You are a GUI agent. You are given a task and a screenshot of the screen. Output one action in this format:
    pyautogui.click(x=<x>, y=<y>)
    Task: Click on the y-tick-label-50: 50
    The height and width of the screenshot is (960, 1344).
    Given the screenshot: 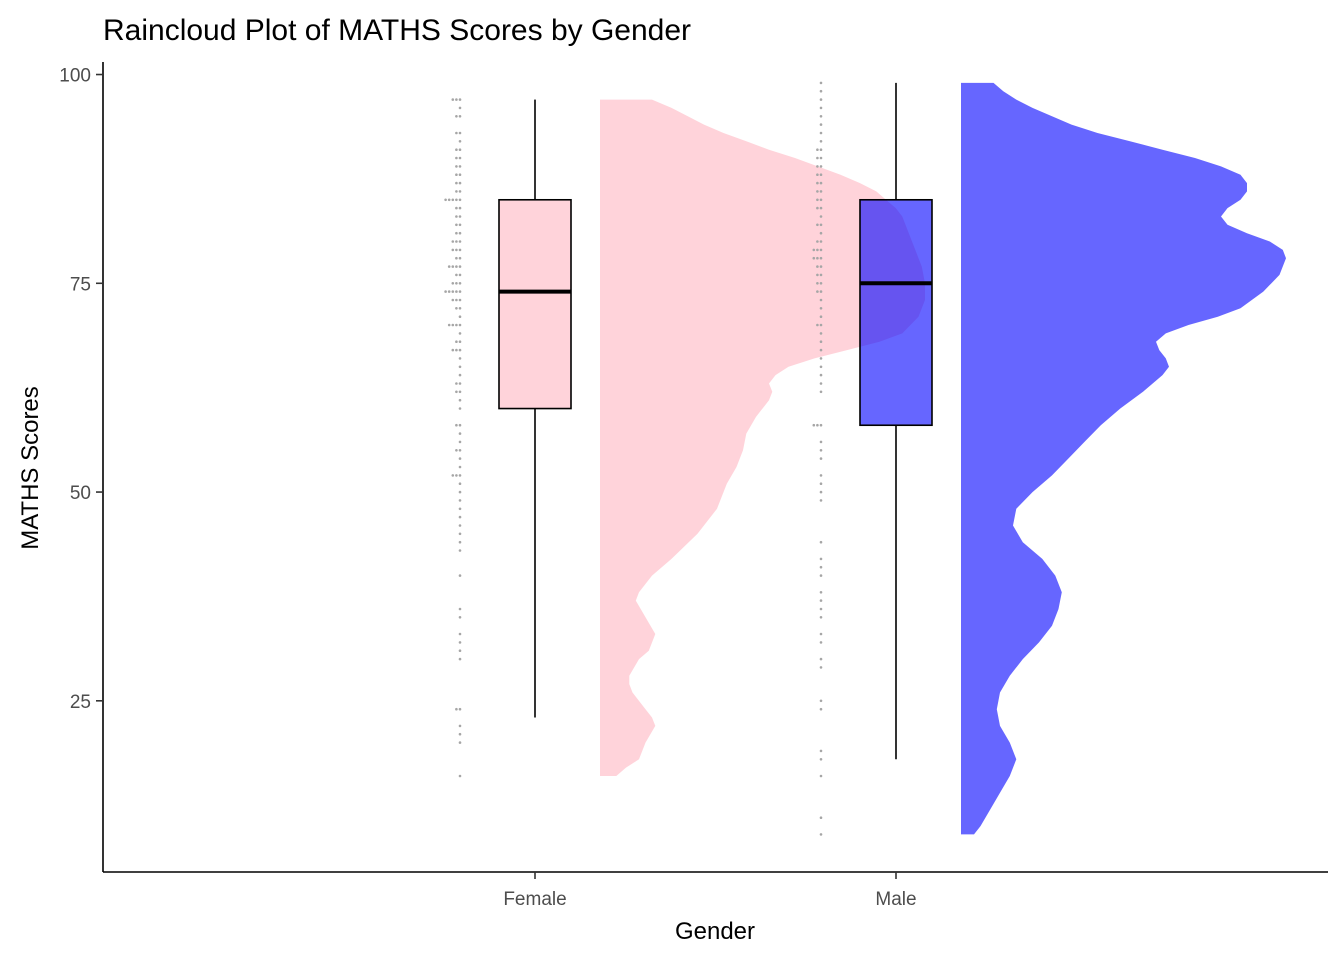 What is the action you would take?
    pyautogui.click(x=80, y=493)
    